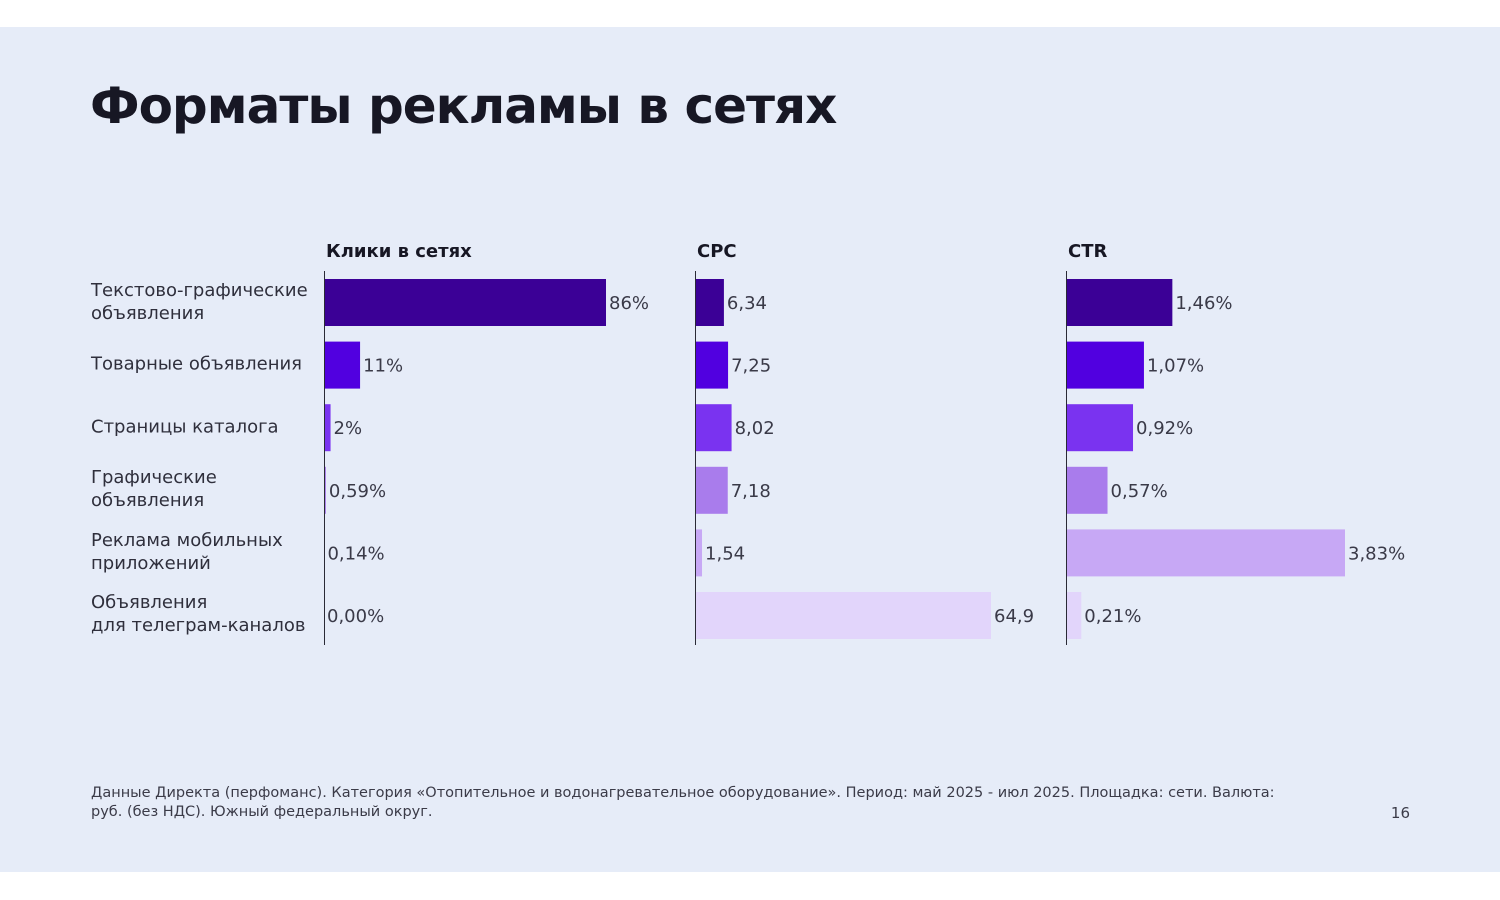  Describe the element at coordinates (348, 428) in the screenshot. I see `data-label-0-2: 2%` at that location.